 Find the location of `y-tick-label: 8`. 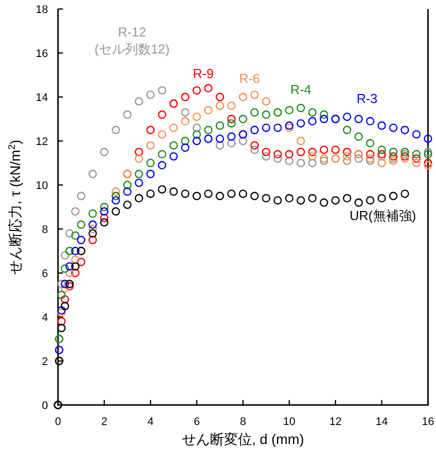

y-tick-label: 8 is located at coordinates (45, 230).